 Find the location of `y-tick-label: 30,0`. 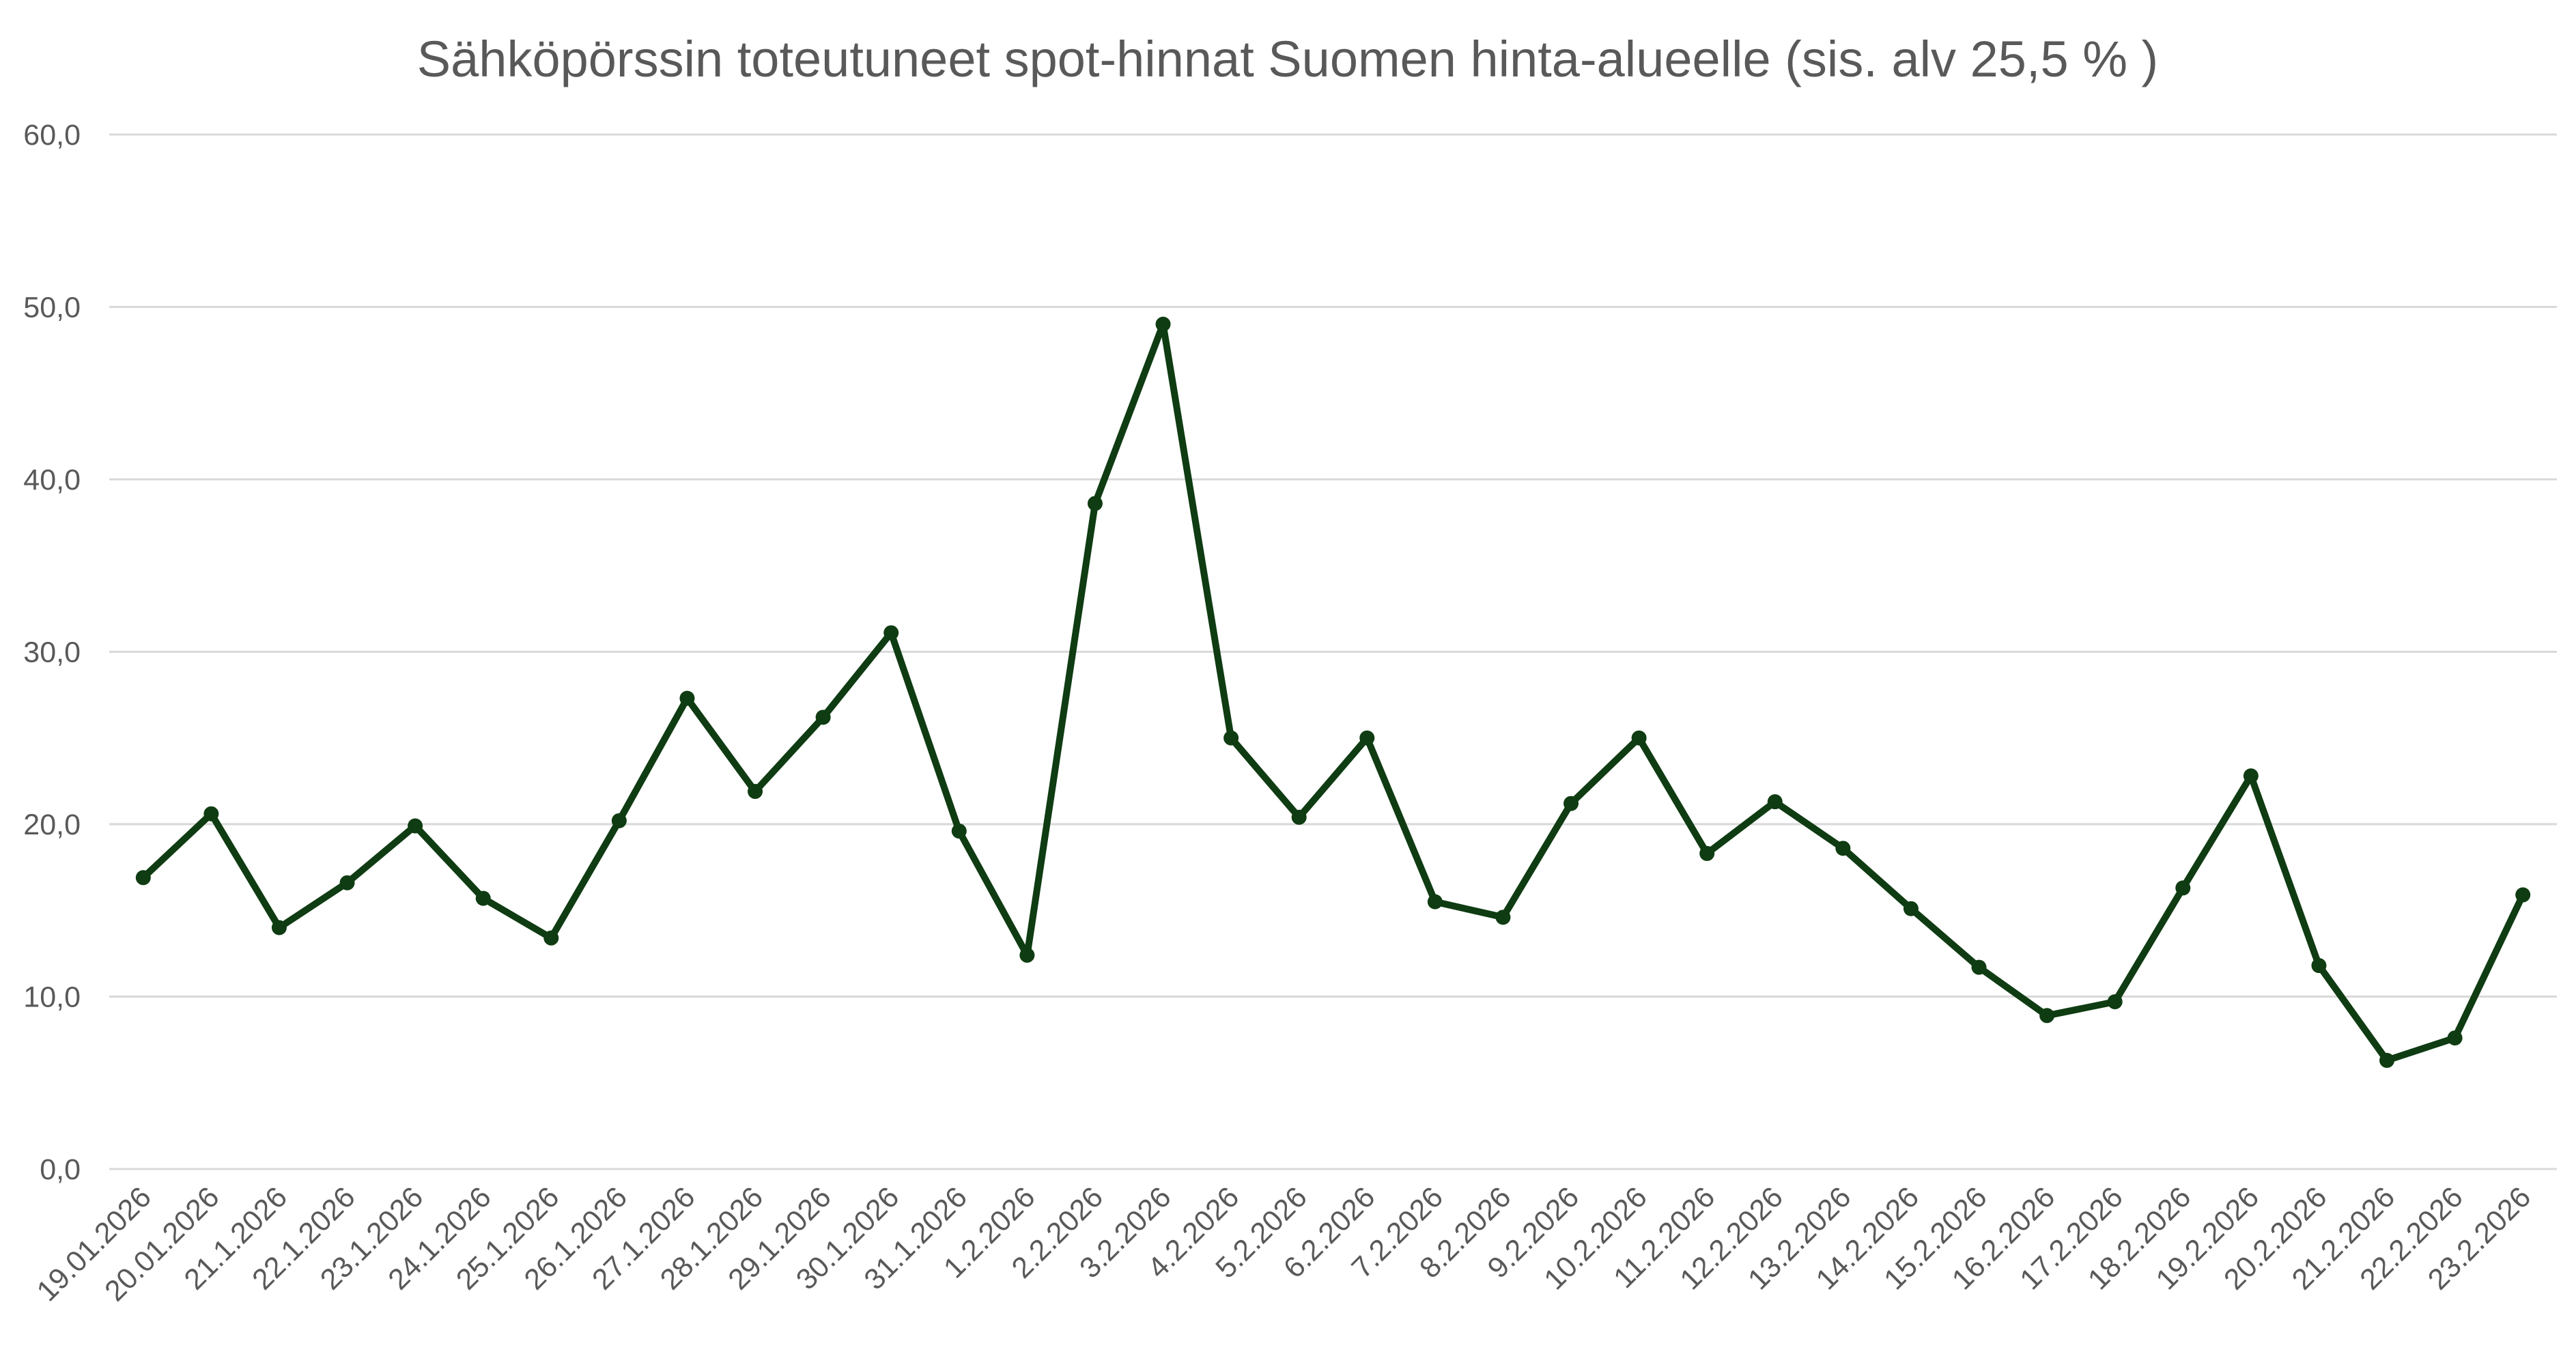

y-tick-label: 30,0 is located at coordinates (52, 652).